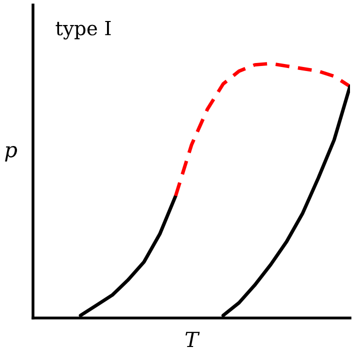  I want to click on x-axis-title: T, so click(193, 340).